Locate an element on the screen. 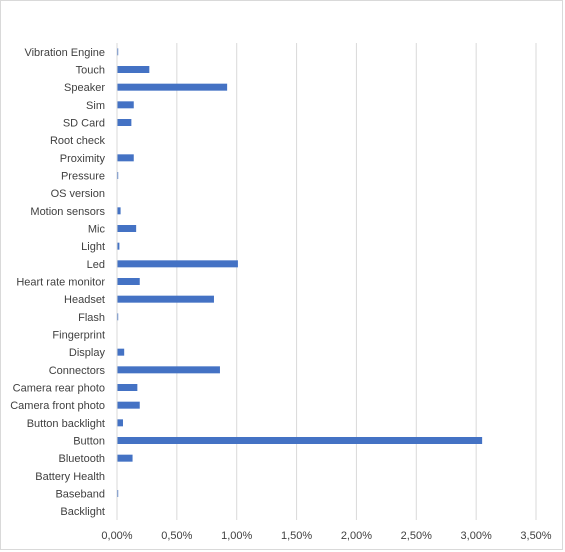 This screenshot has width=565, height=552. category-label: Motion sensors is located at coordinates (67, 212).